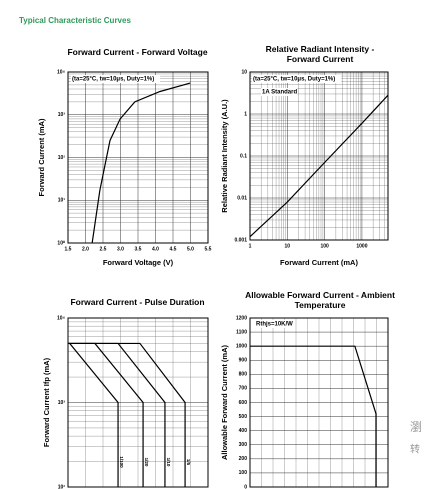 This screenshot has height=489, width=425. I want to click on x-tick-label: 3.0, so click(120, 249).